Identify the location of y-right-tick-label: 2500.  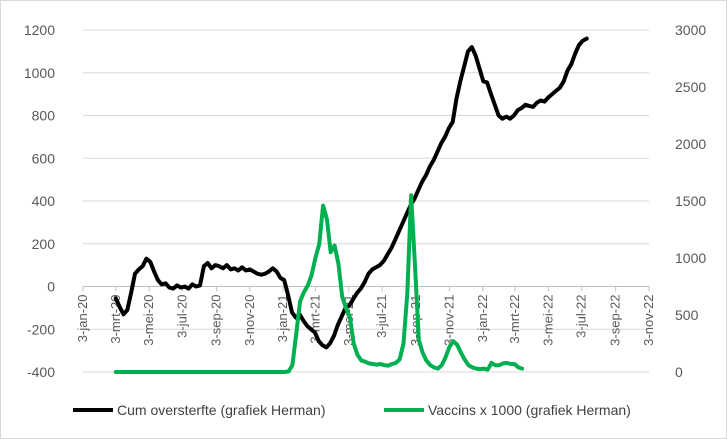
(690, 87).